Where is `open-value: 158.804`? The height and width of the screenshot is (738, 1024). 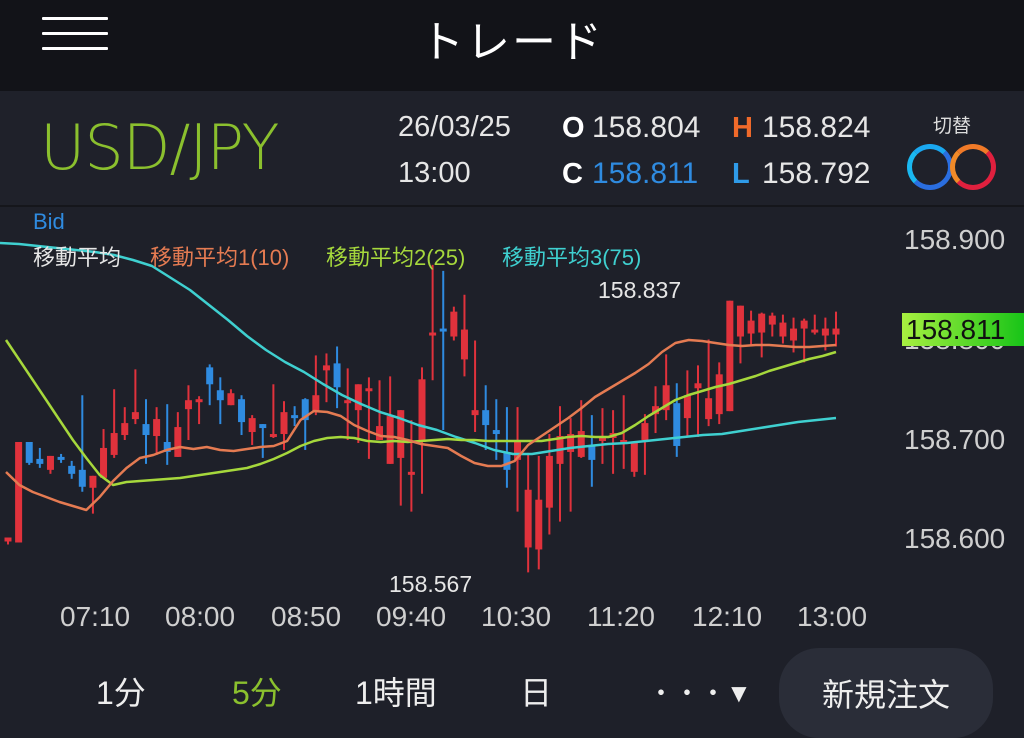 open-value: 158.804 is located at coordinates (646, 127).